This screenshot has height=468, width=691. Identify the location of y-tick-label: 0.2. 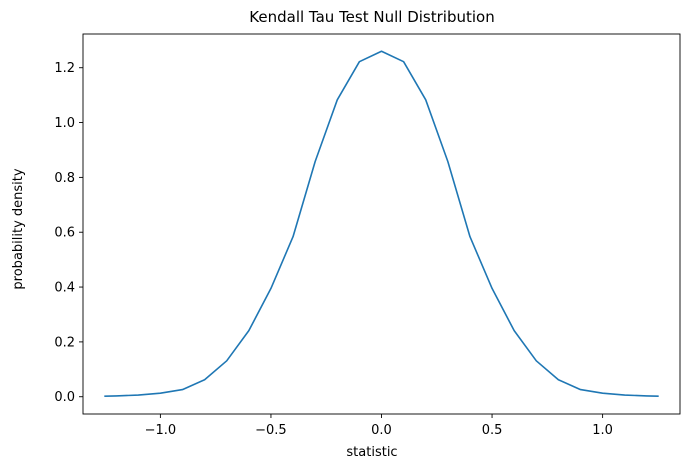
(64, 342).